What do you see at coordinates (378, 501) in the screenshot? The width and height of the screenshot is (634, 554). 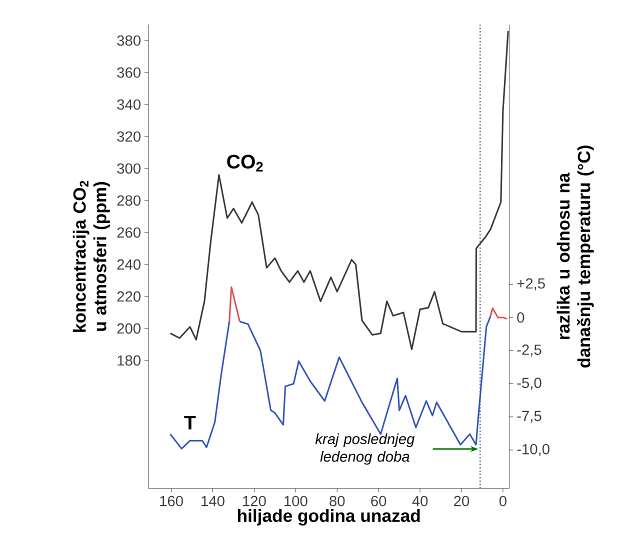 I see `x-tick-label: 60` at bounding box center [378, 501].